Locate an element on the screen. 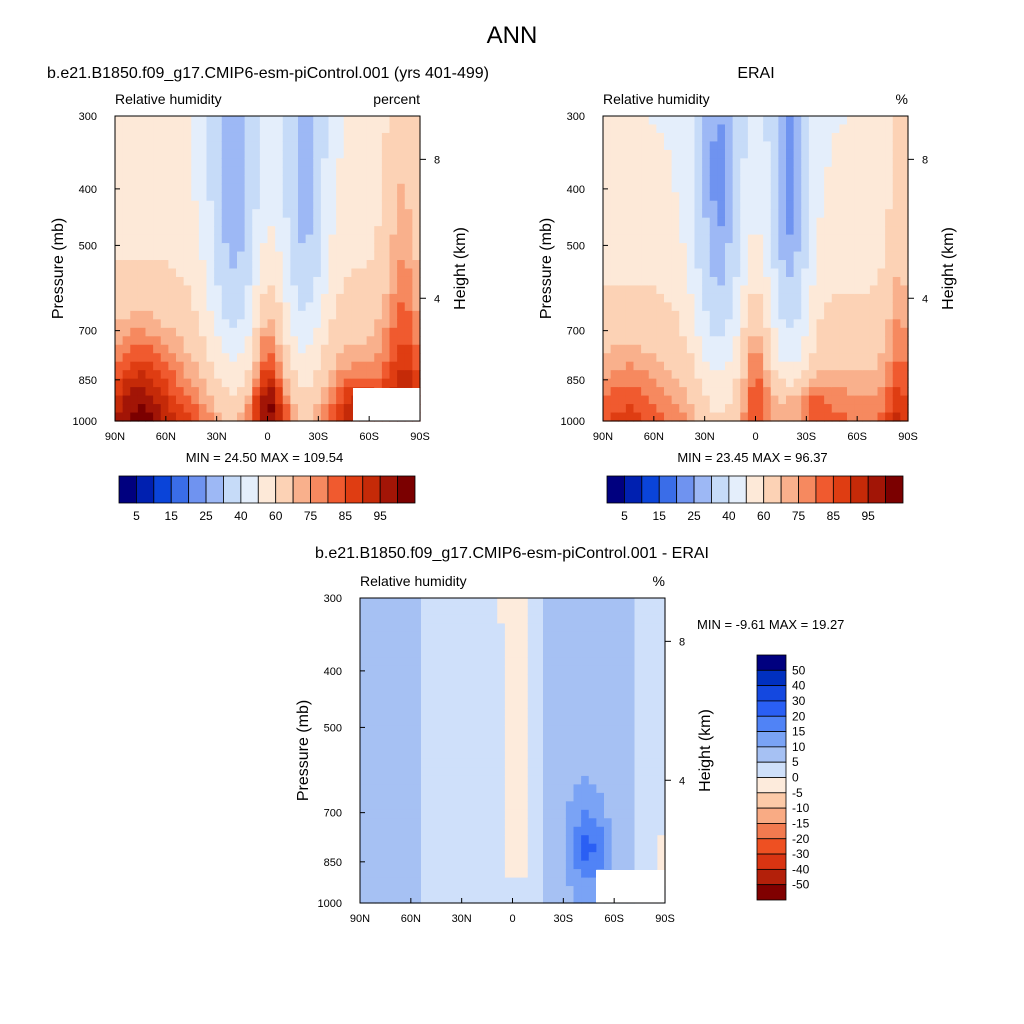 This screenshot has width=1024, height=1024. colorbar-label: 85 is located at coordinates (346, 516).